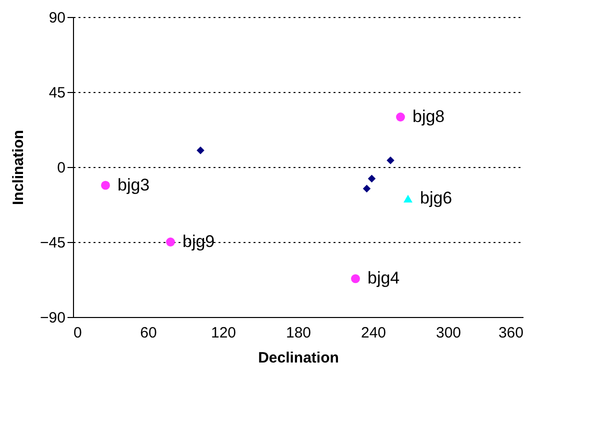 The width and height of the screenshot is (593, 425). Describe the element at coordinates (19, 167) in the screenshot. I see `y-axis-title: Inclination` at that location.